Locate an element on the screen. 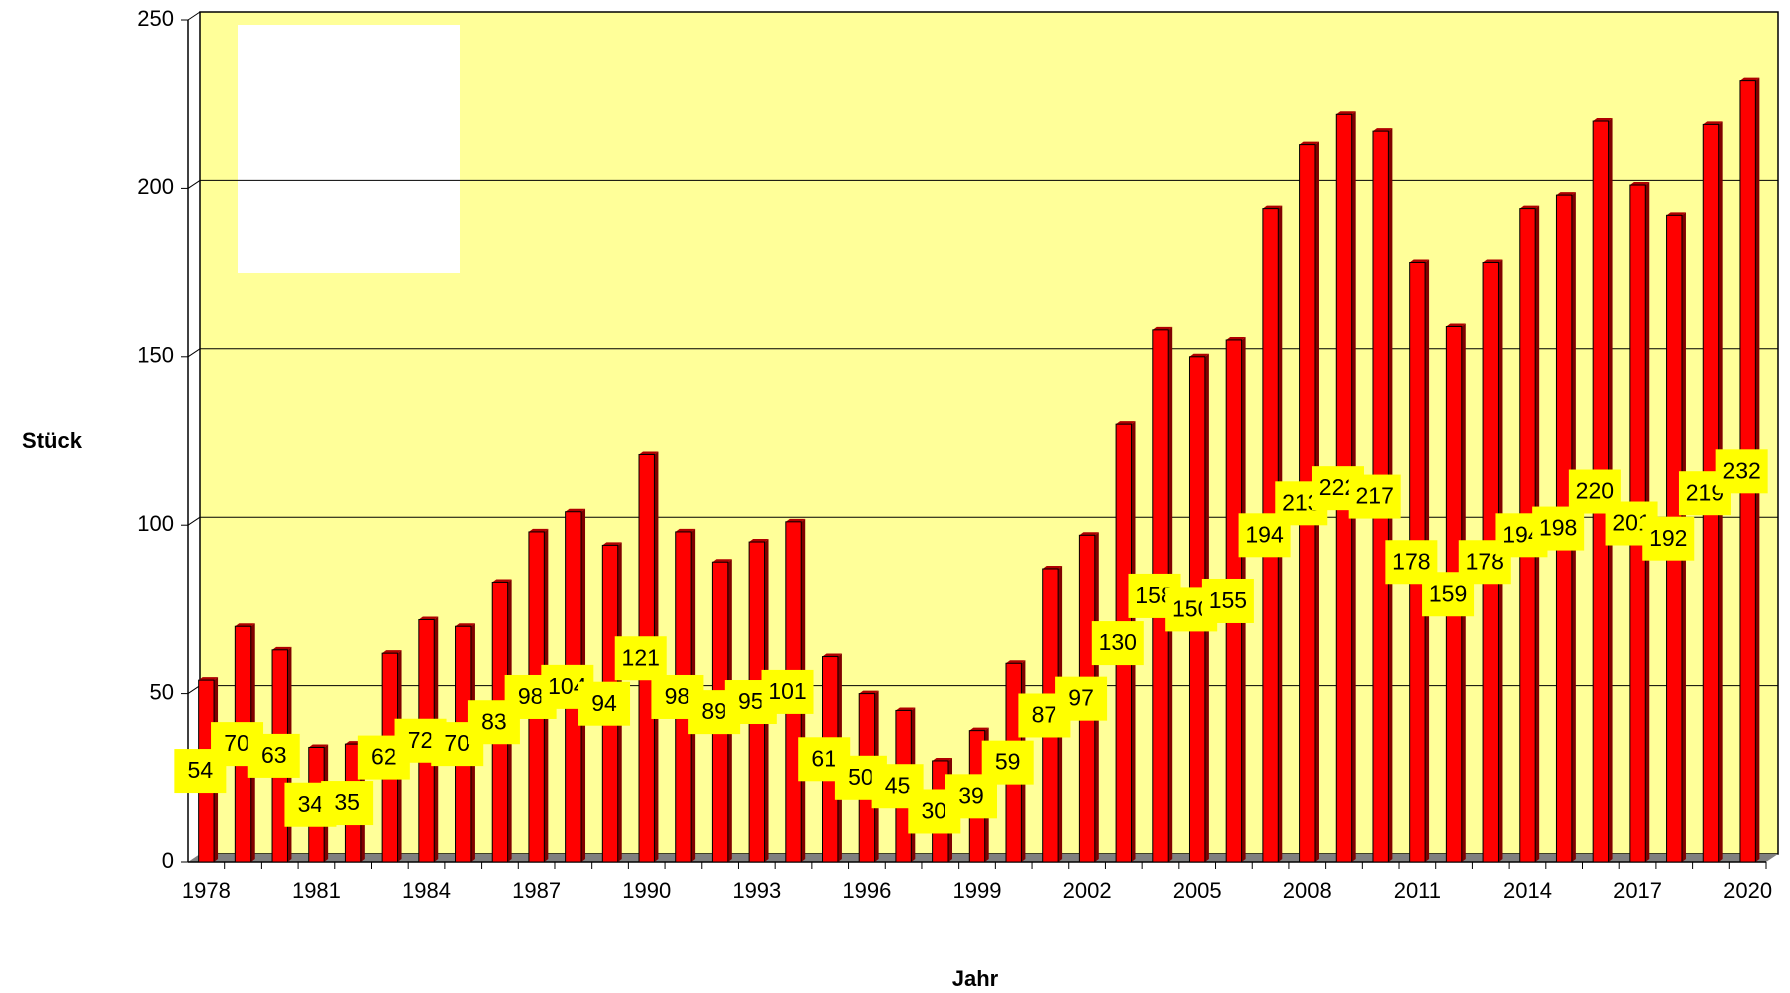 This screenshot has width=1790, height=993. value-label: 83 is located at coordinates (494, 721).